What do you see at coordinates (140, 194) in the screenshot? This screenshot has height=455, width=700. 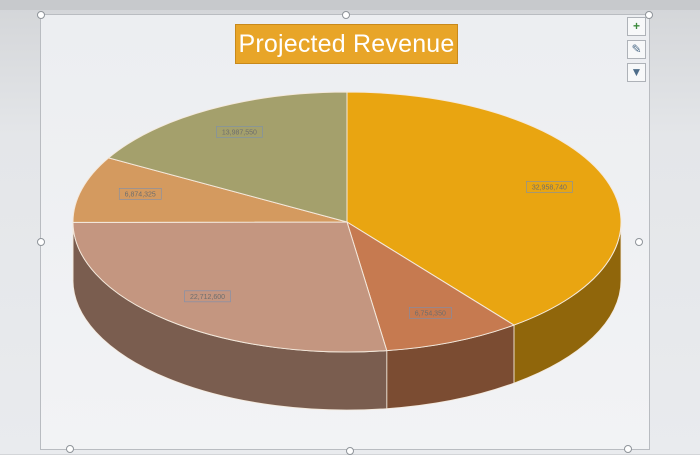 I see `data-label-4: 6,874,325` at bounding box center [140, 194].